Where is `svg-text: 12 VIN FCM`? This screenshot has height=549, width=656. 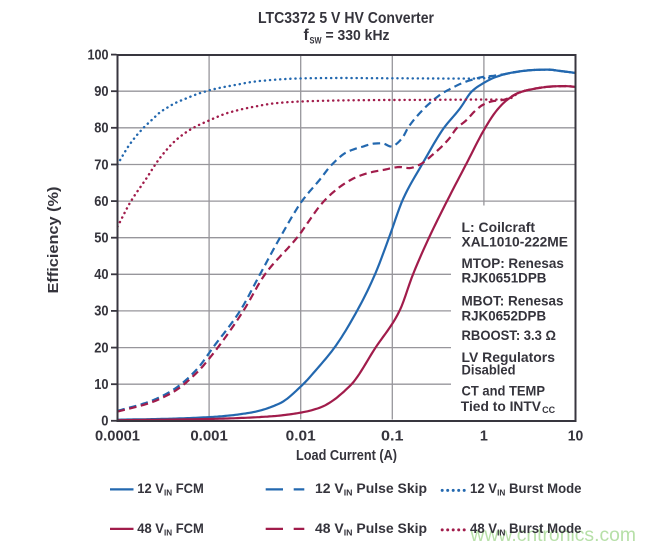
svg-text: 12 VIN FCM is located at coordinates (170, 489).